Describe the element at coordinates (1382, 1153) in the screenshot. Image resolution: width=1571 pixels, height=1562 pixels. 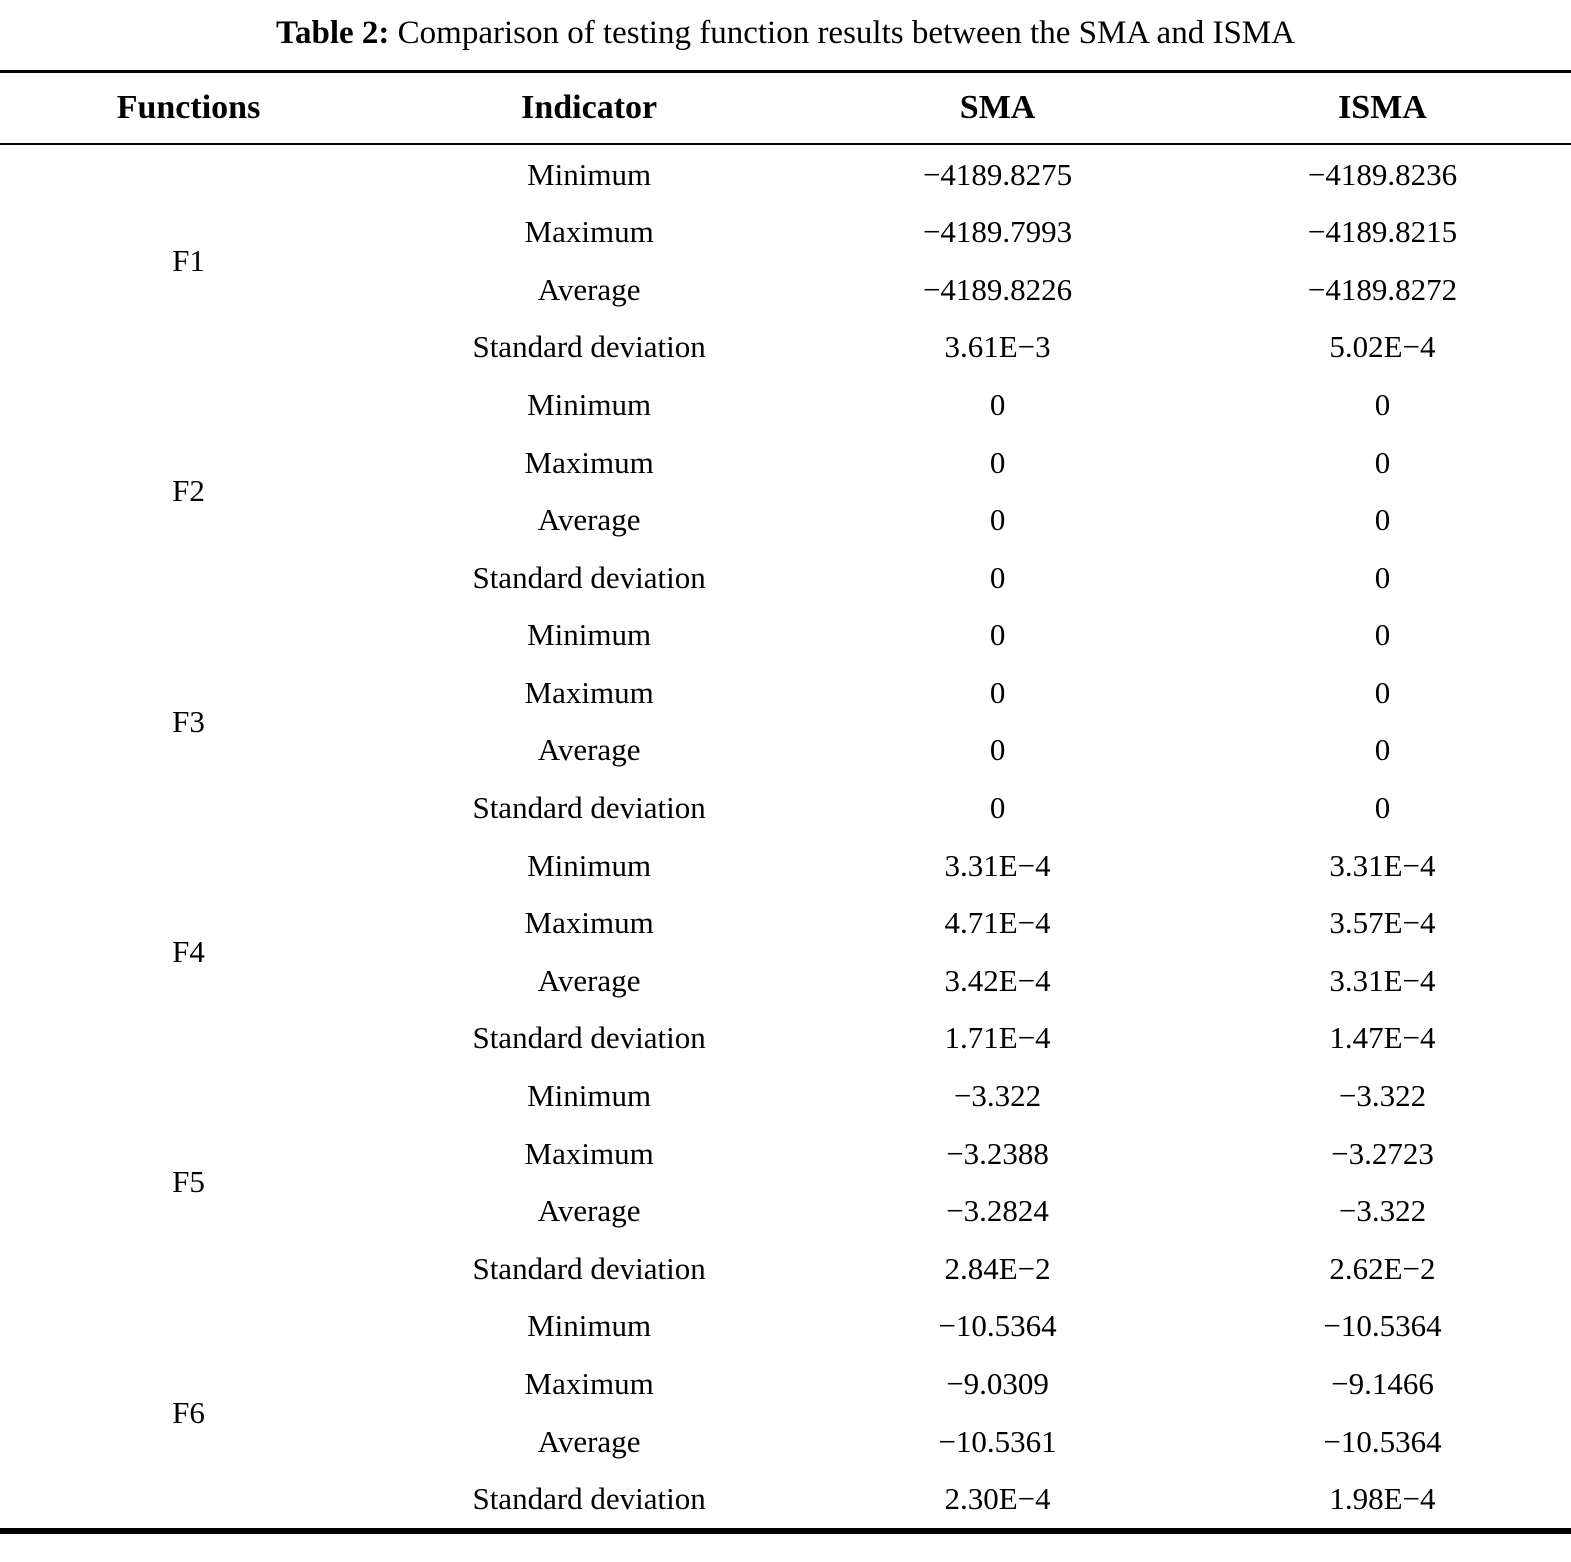
I see `isma-value-cell: −3.2723` at that location.